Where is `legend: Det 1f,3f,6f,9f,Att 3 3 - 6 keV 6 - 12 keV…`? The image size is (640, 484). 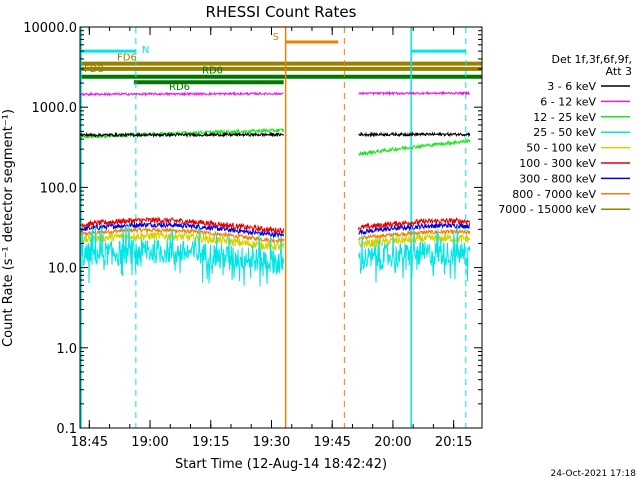 legend: Det 1f,3f,6f,9f,Att 3 3 - 6 keV 6 - 12 keV… is located at coordinates (565, 134).